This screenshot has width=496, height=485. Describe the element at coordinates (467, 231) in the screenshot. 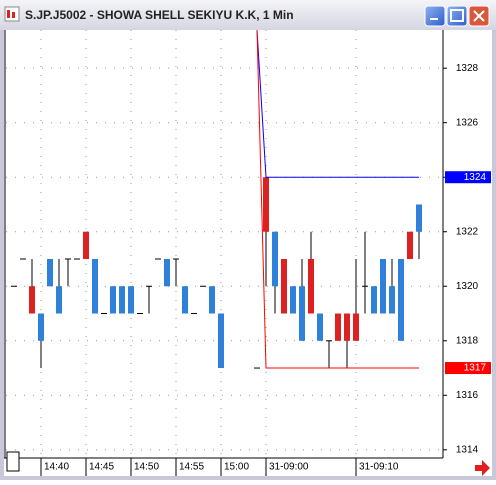

I see `y-tick-label: 1322` at that location.